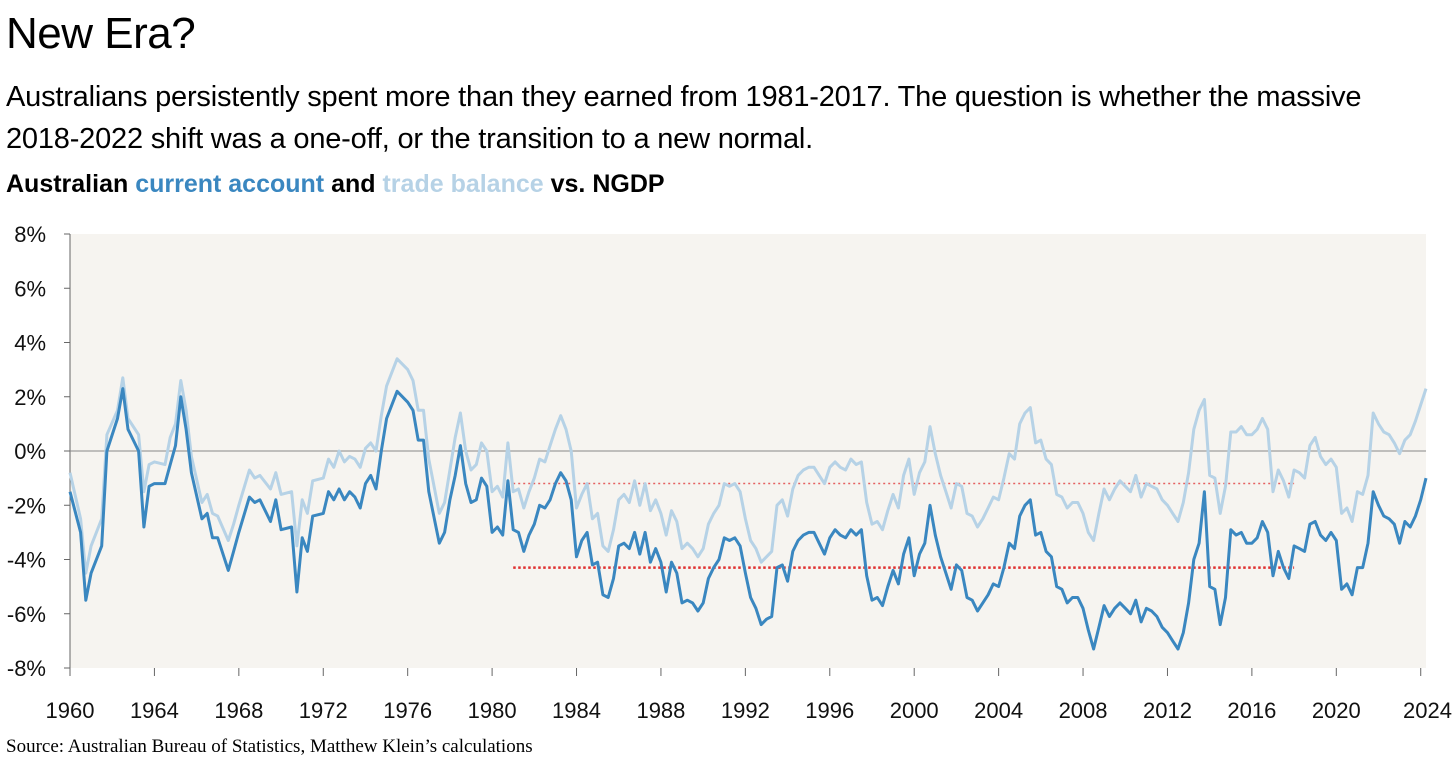 The image size is (1456, 764). Describe the element at coordinates (914, 710) in the screenshot. I see `x-tick-label: 2000` at that location.